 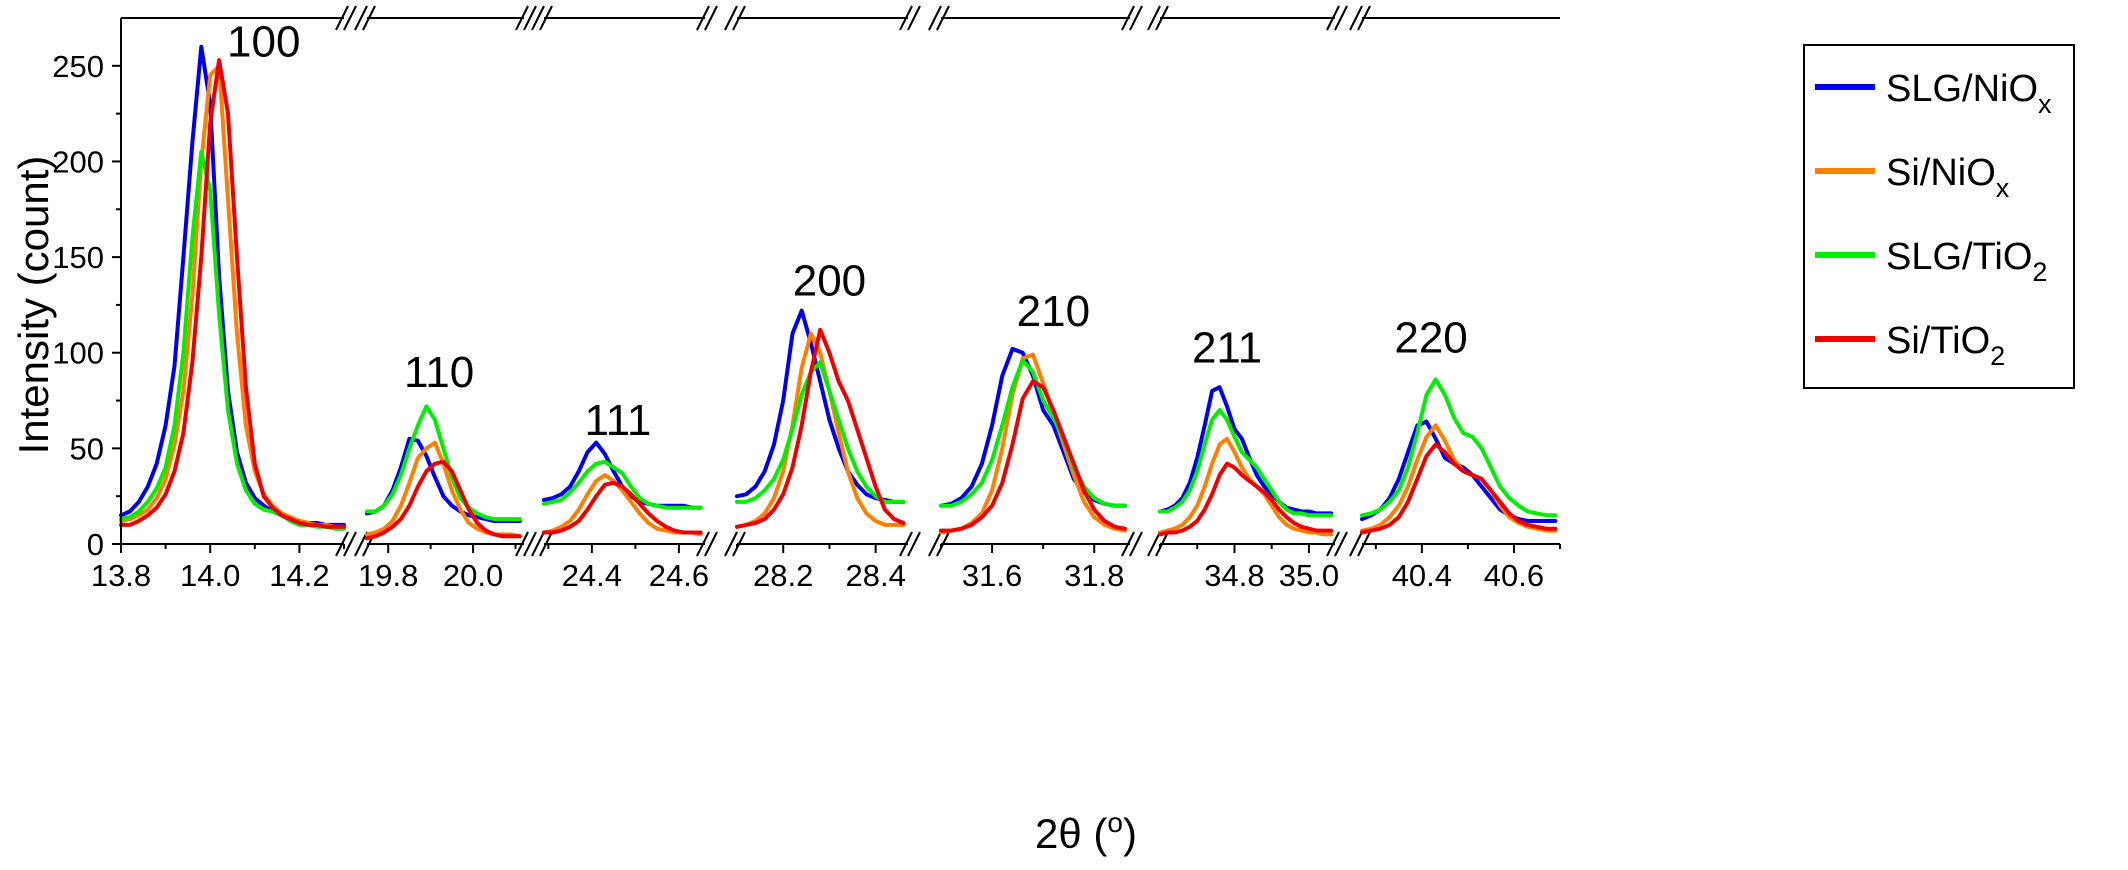 I want to click on x-tick-label: 24.4, so click(x=592, y=575).